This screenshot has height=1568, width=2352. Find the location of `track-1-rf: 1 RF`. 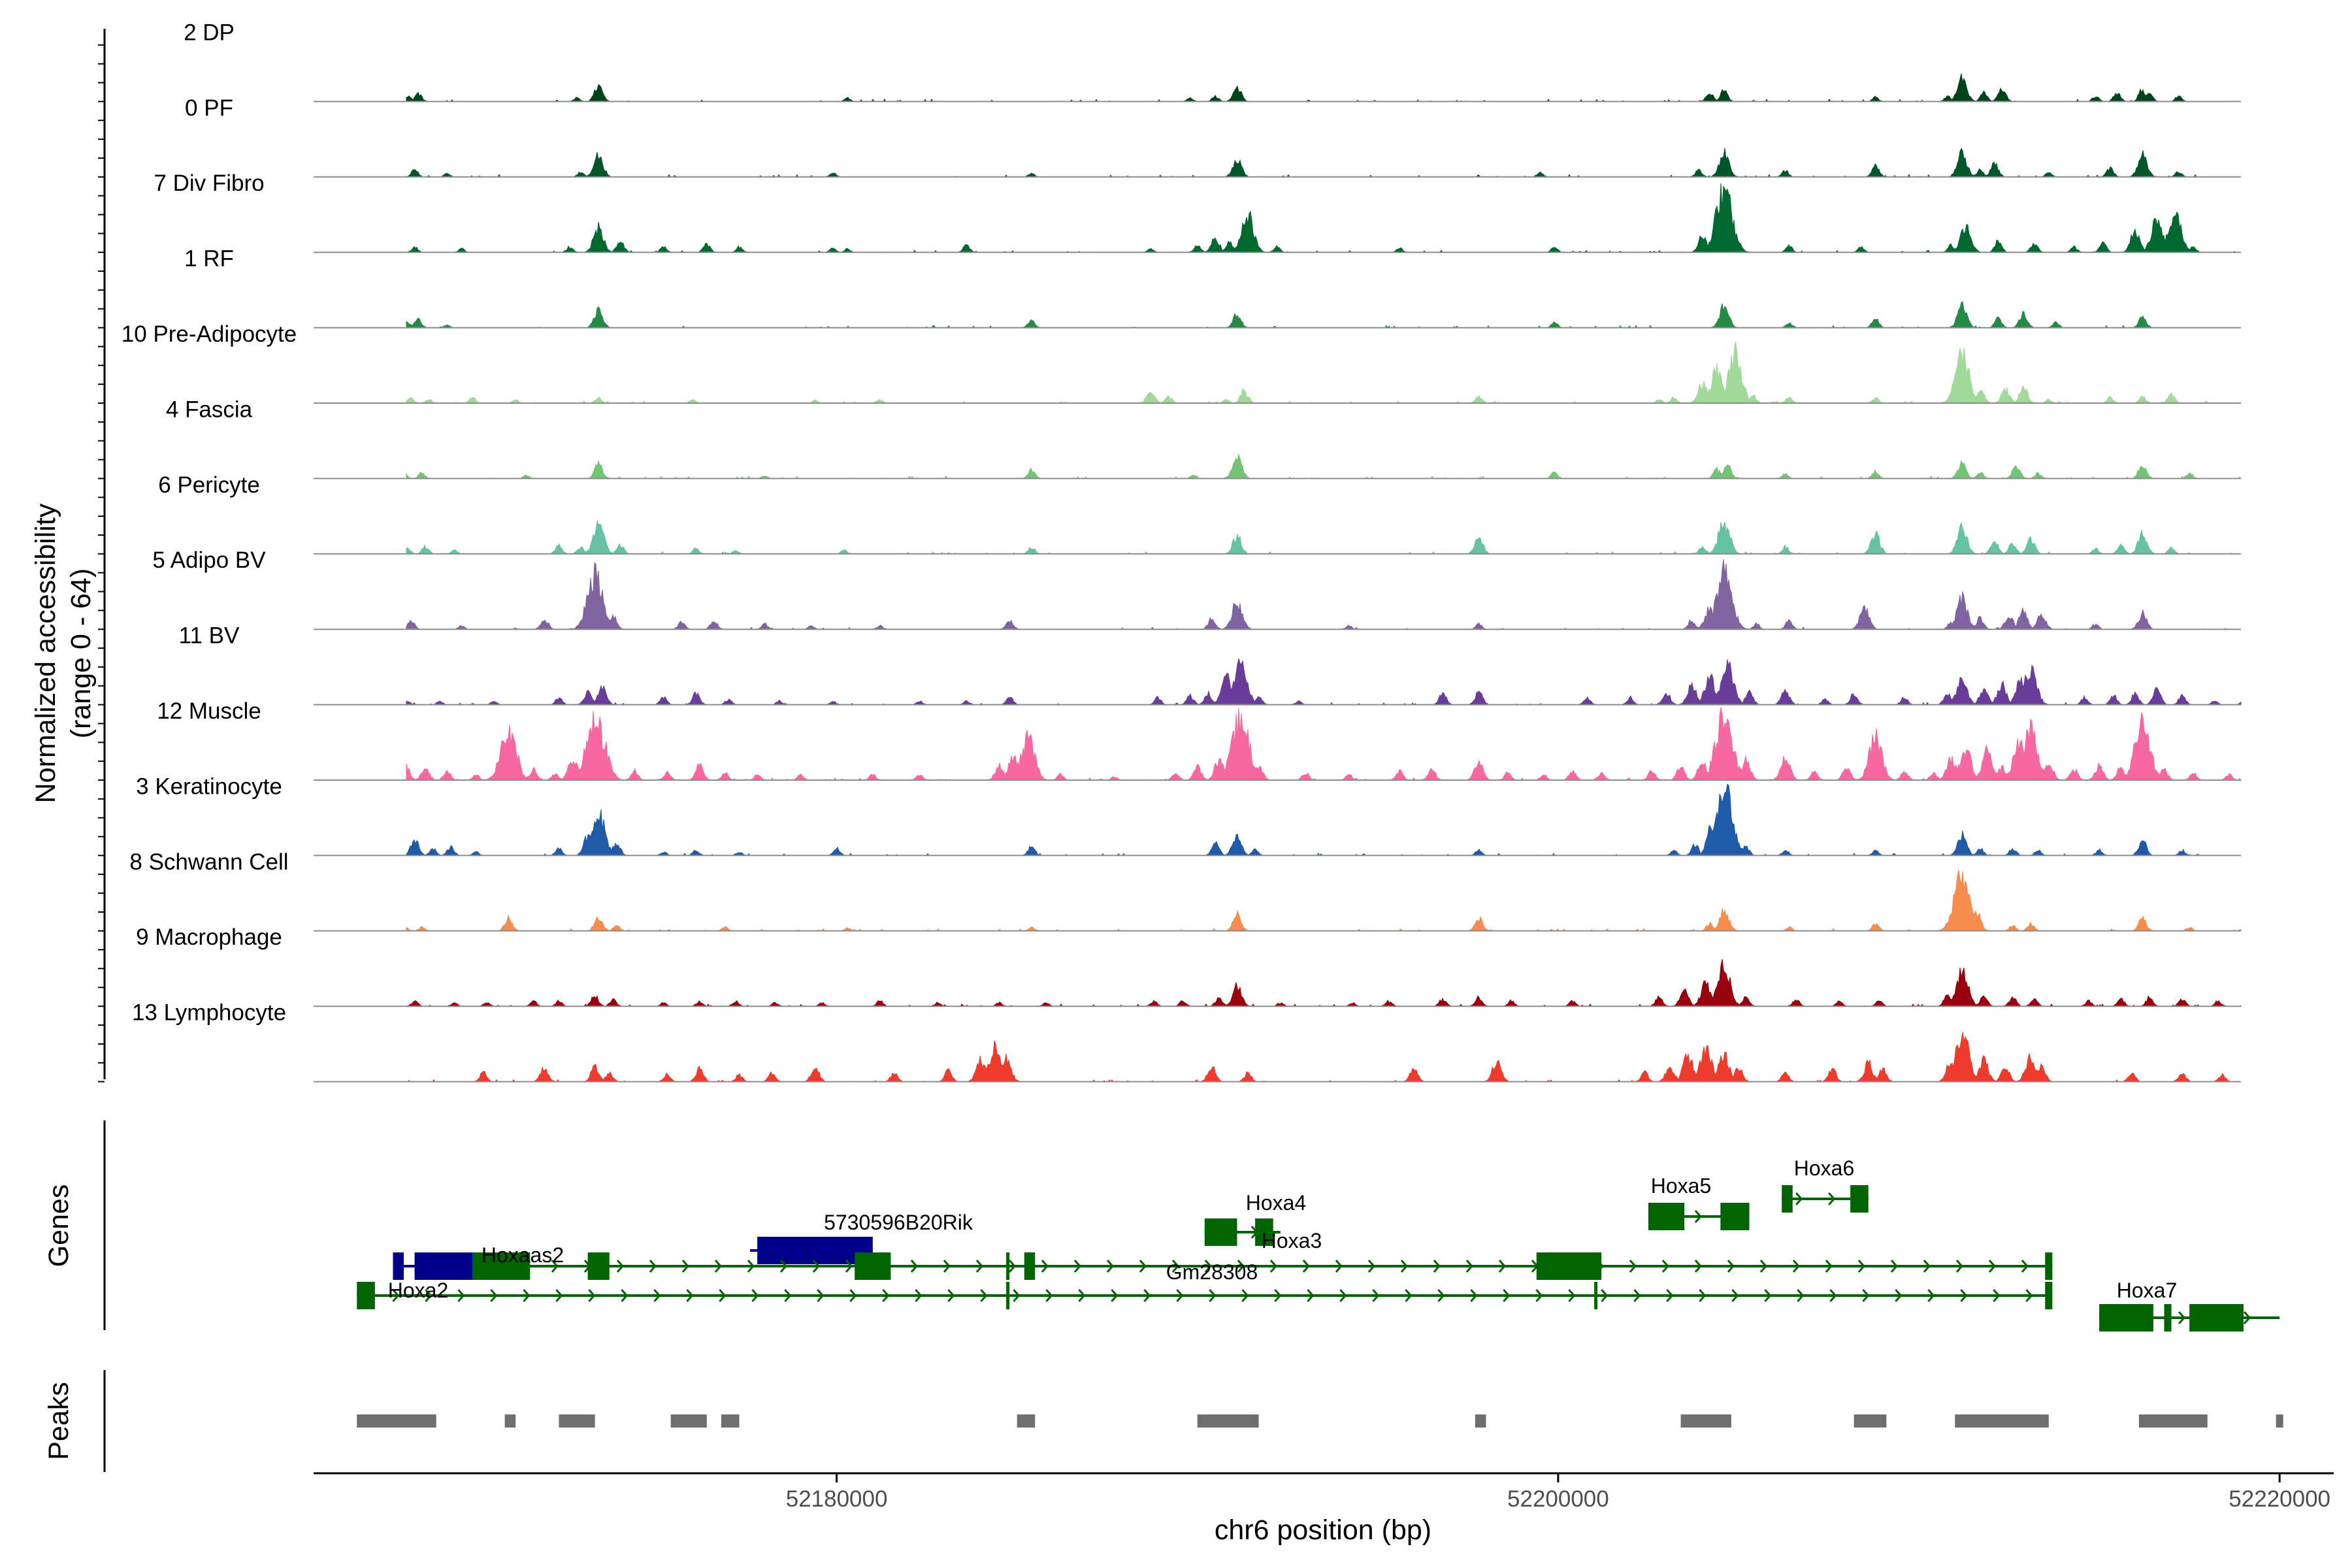

track-1-rf: 1 RF is located at coordinates (1212, 287).